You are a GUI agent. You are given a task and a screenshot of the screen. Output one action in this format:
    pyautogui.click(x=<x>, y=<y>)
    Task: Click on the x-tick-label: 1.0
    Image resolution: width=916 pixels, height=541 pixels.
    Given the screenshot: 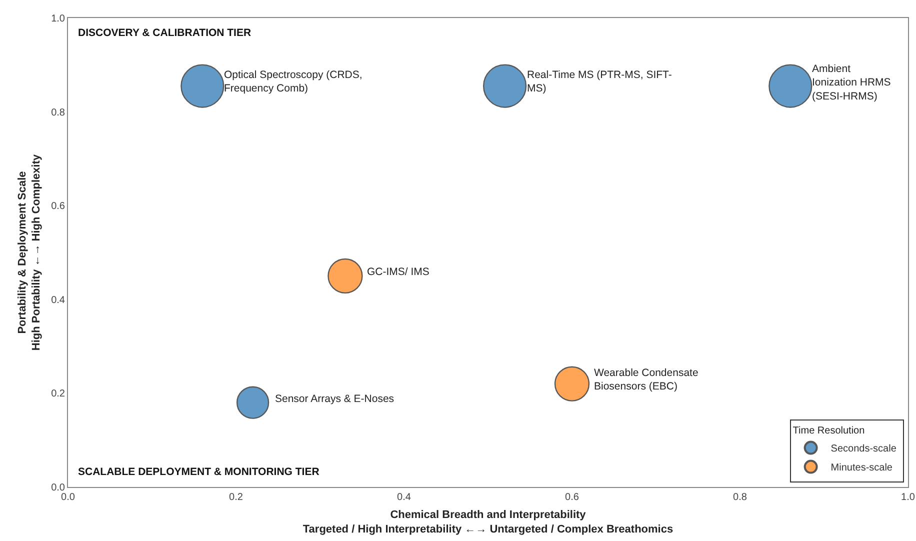 What is the action you would take?
    pyautogui.click(x=908, y=497)
    